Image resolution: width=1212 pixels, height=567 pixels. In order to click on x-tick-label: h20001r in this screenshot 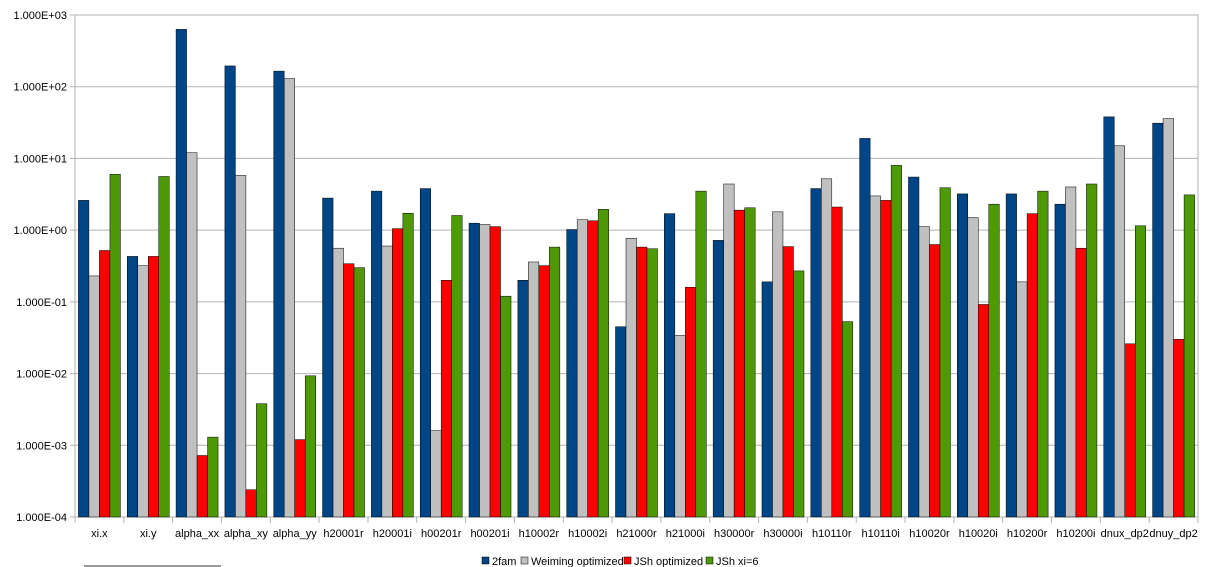, I will do `click(343, 534)`.